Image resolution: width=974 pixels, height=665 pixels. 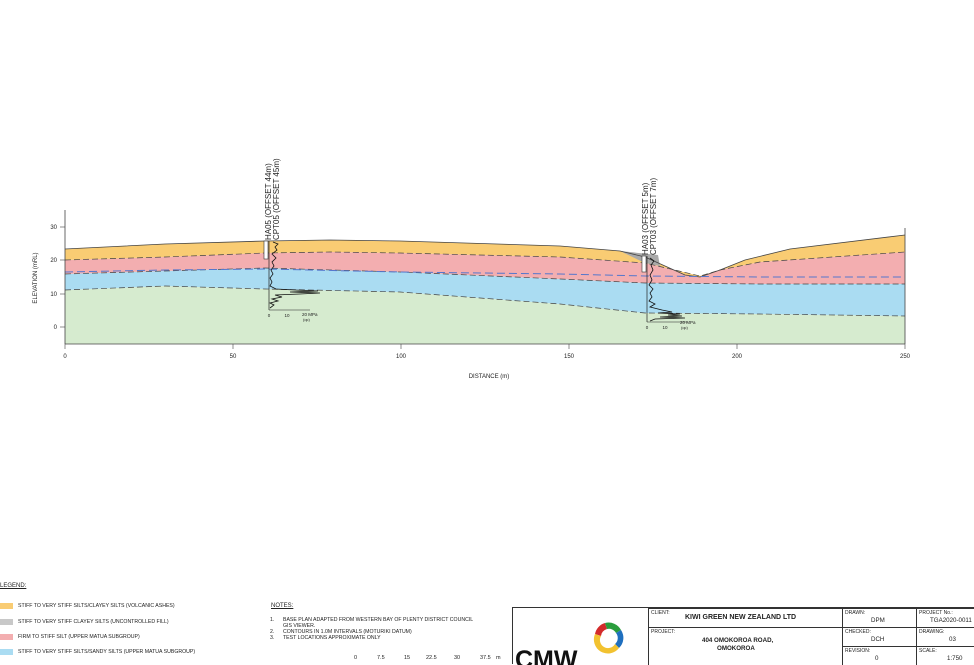 I want to click on base-layer, so click(x=485, y=315).